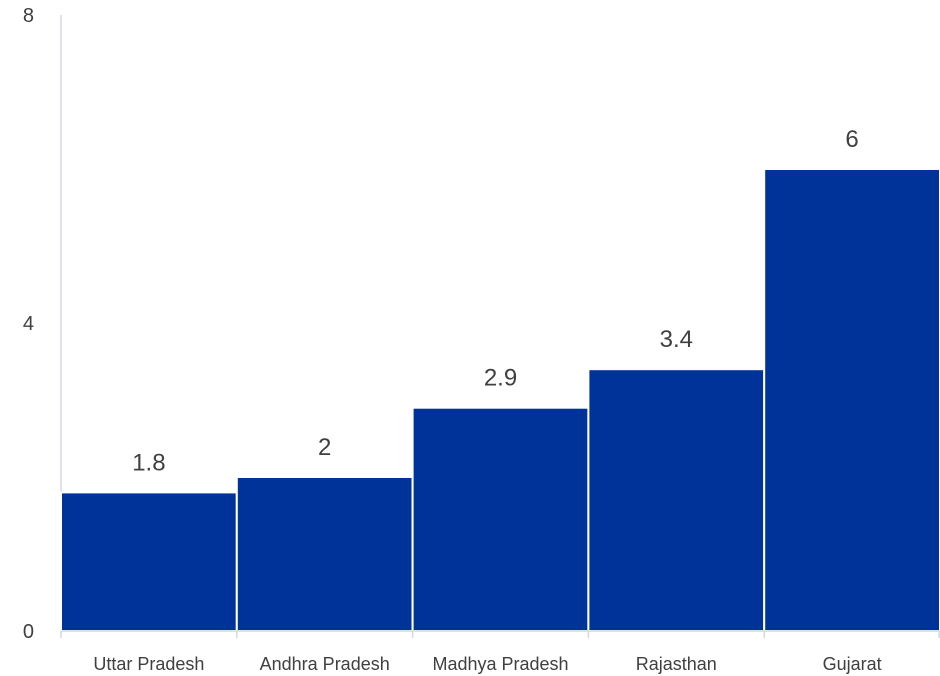  Describe the element at coordinates (851, 139) in the screenshot. I see `data-label: 6` at that location.